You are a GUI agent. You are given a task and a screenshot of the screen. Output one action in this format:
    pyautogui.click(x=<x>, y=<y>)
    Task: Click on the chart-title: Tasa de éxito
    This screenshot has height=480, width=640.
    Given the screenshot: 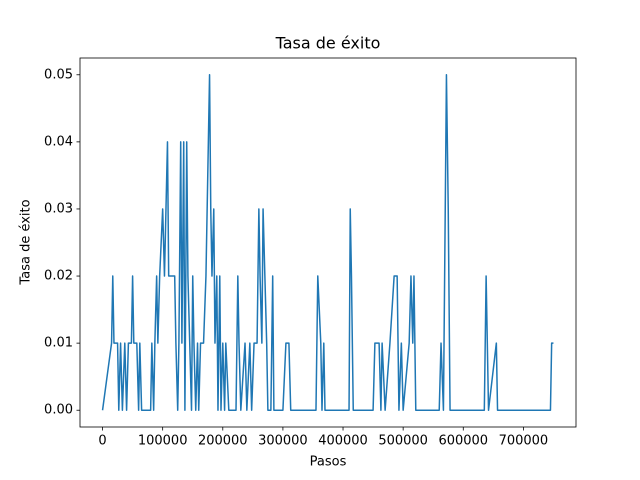 What is the action you would take?
    pyautogui.click(x=328, y=43)
    